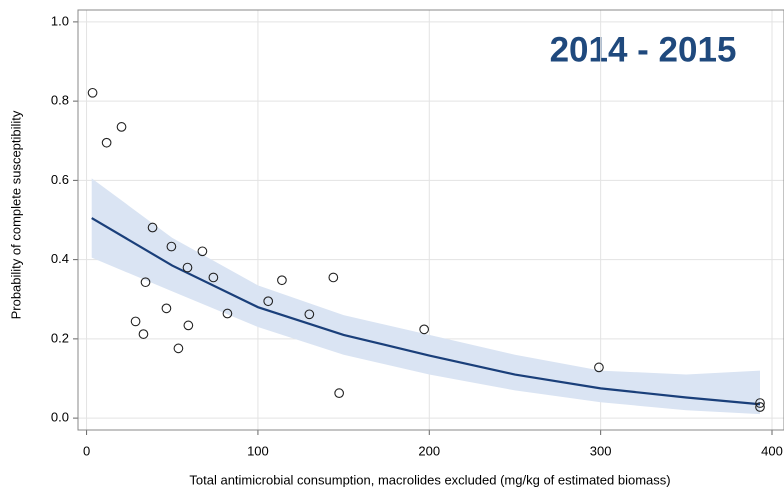  What do you see at coordinates (772, 450) in the screenshot?
I see `x-tick-label: 400` at bounding box center [772, 450].